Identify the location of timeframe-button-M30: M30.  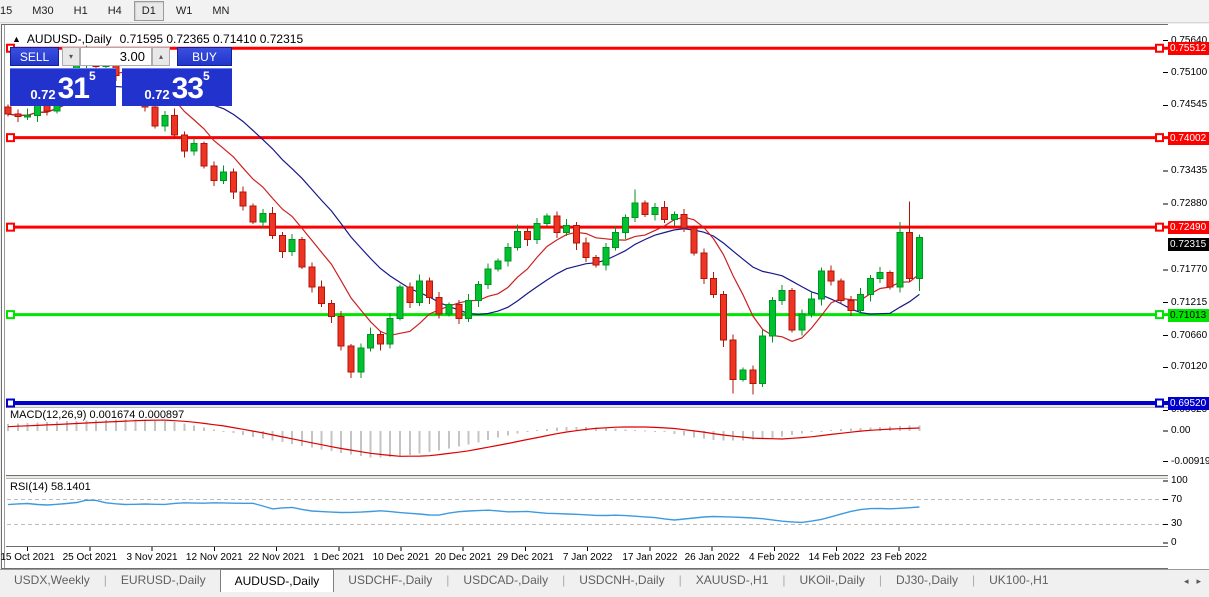
(43, 11).